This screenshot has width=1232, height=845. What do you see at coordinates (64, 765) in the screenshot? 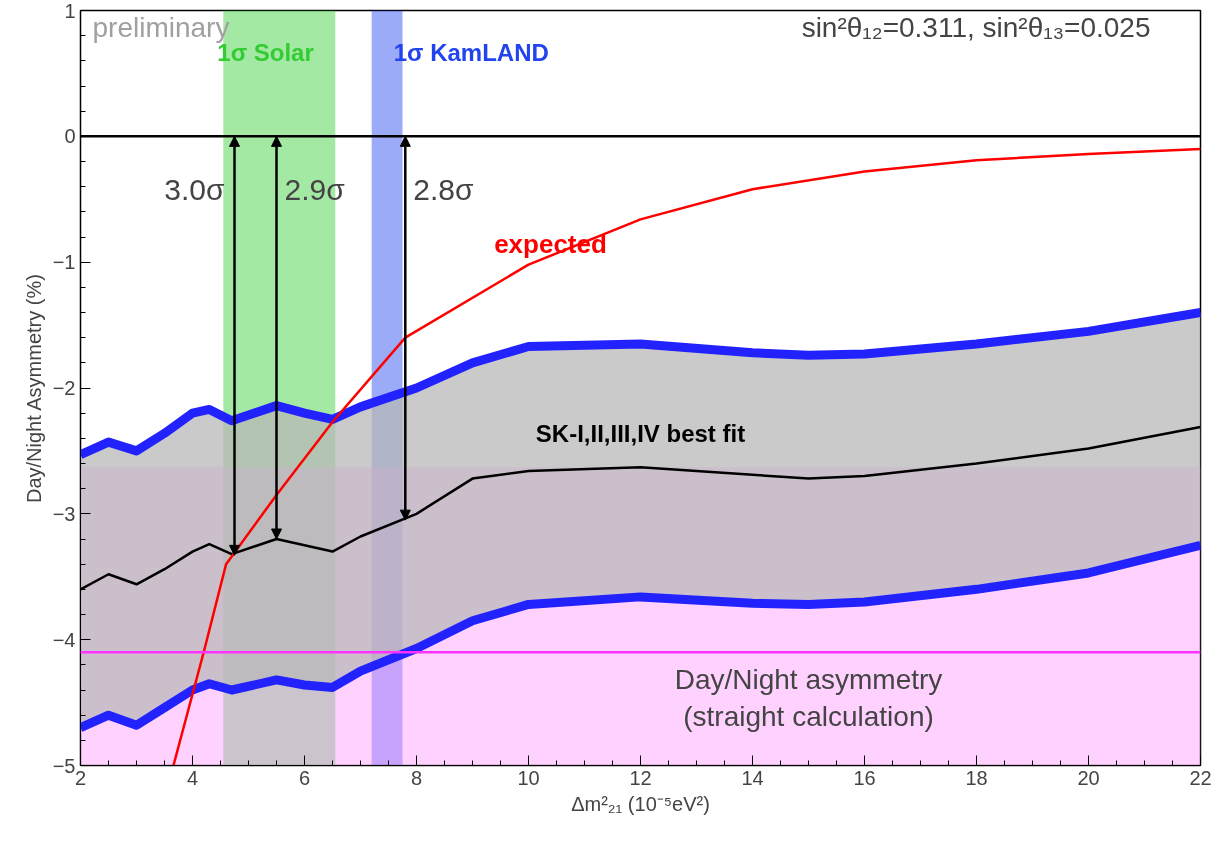
I see `y-tick-label: −5` at bounding box center [64, 765].